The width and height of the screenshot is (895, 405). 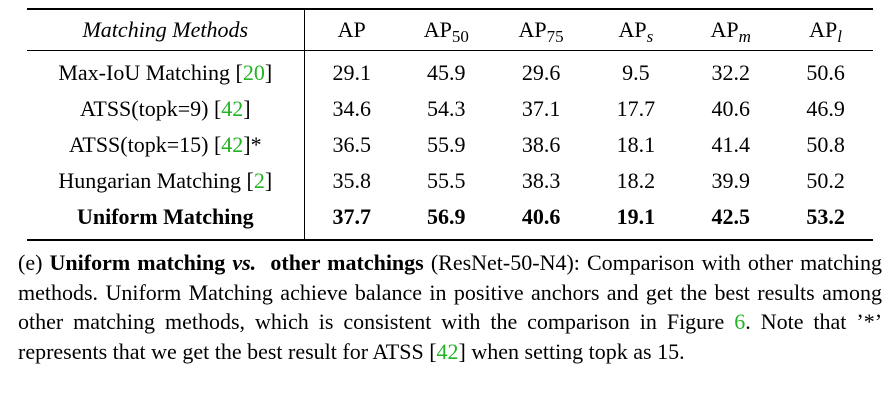 I want to click on cell-apl: 50.2, so click(x=825, y=180).